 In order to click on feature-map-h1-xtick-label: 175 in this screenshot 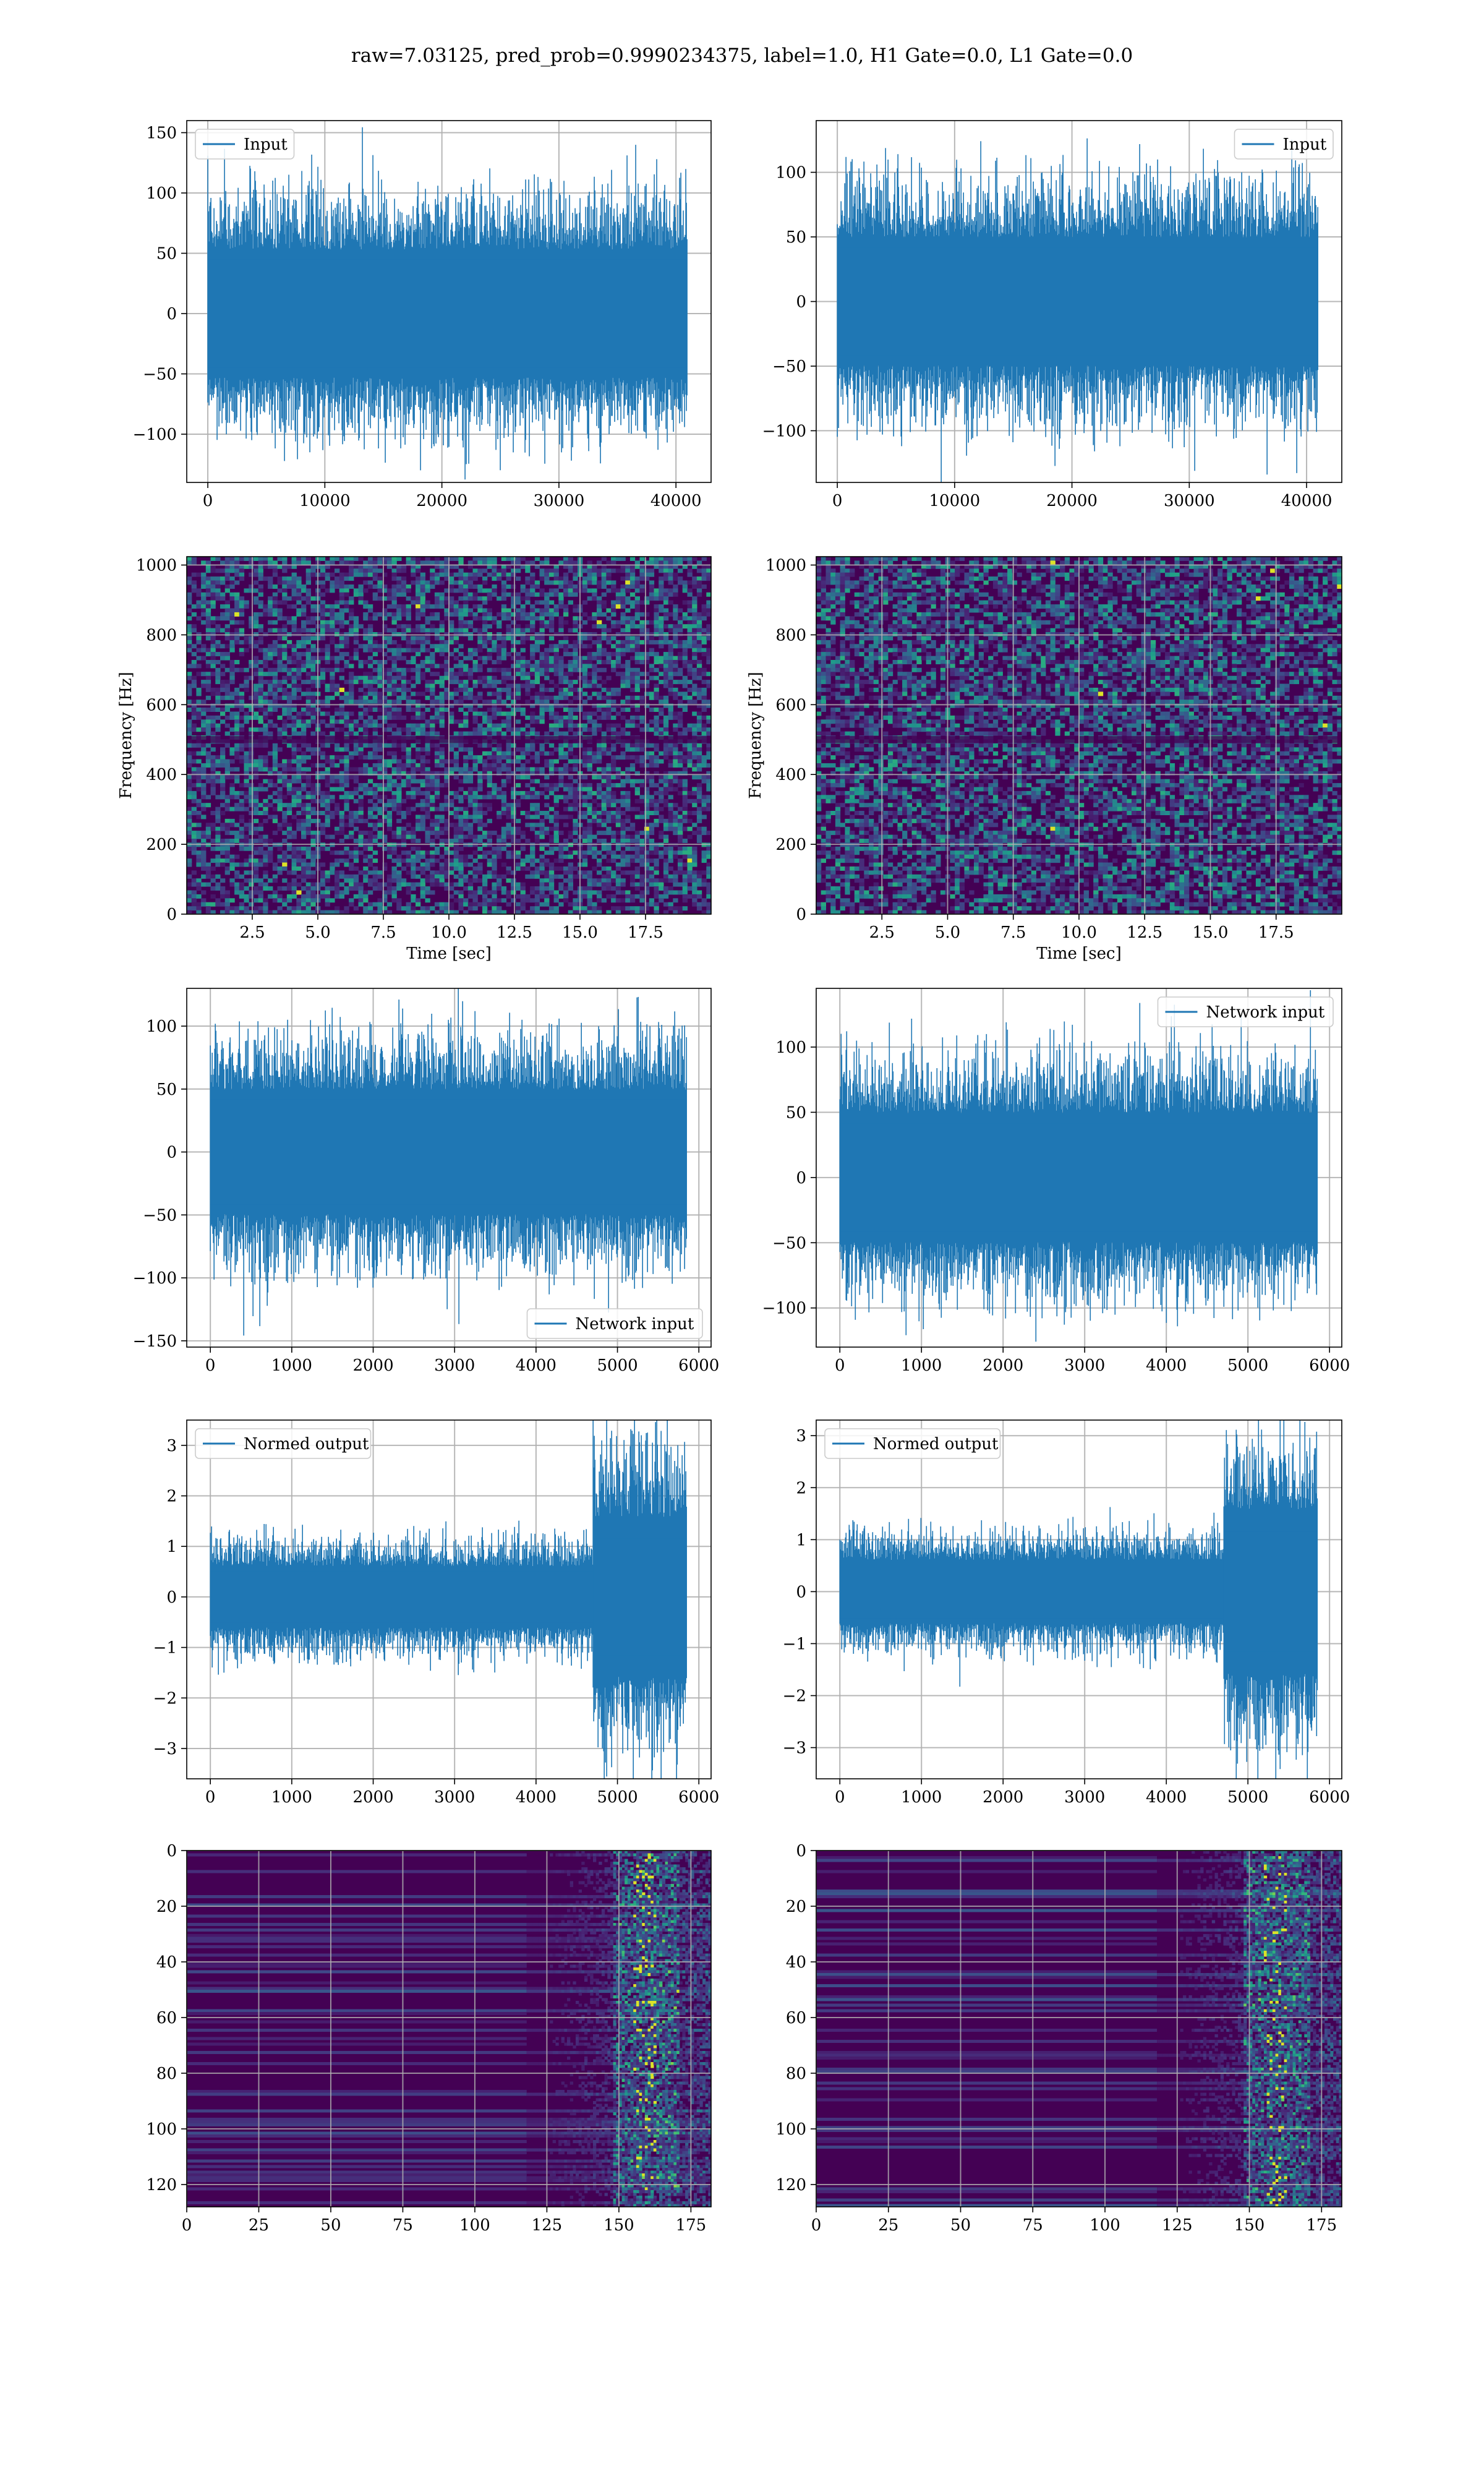, I will do `click(691, 2225)`.